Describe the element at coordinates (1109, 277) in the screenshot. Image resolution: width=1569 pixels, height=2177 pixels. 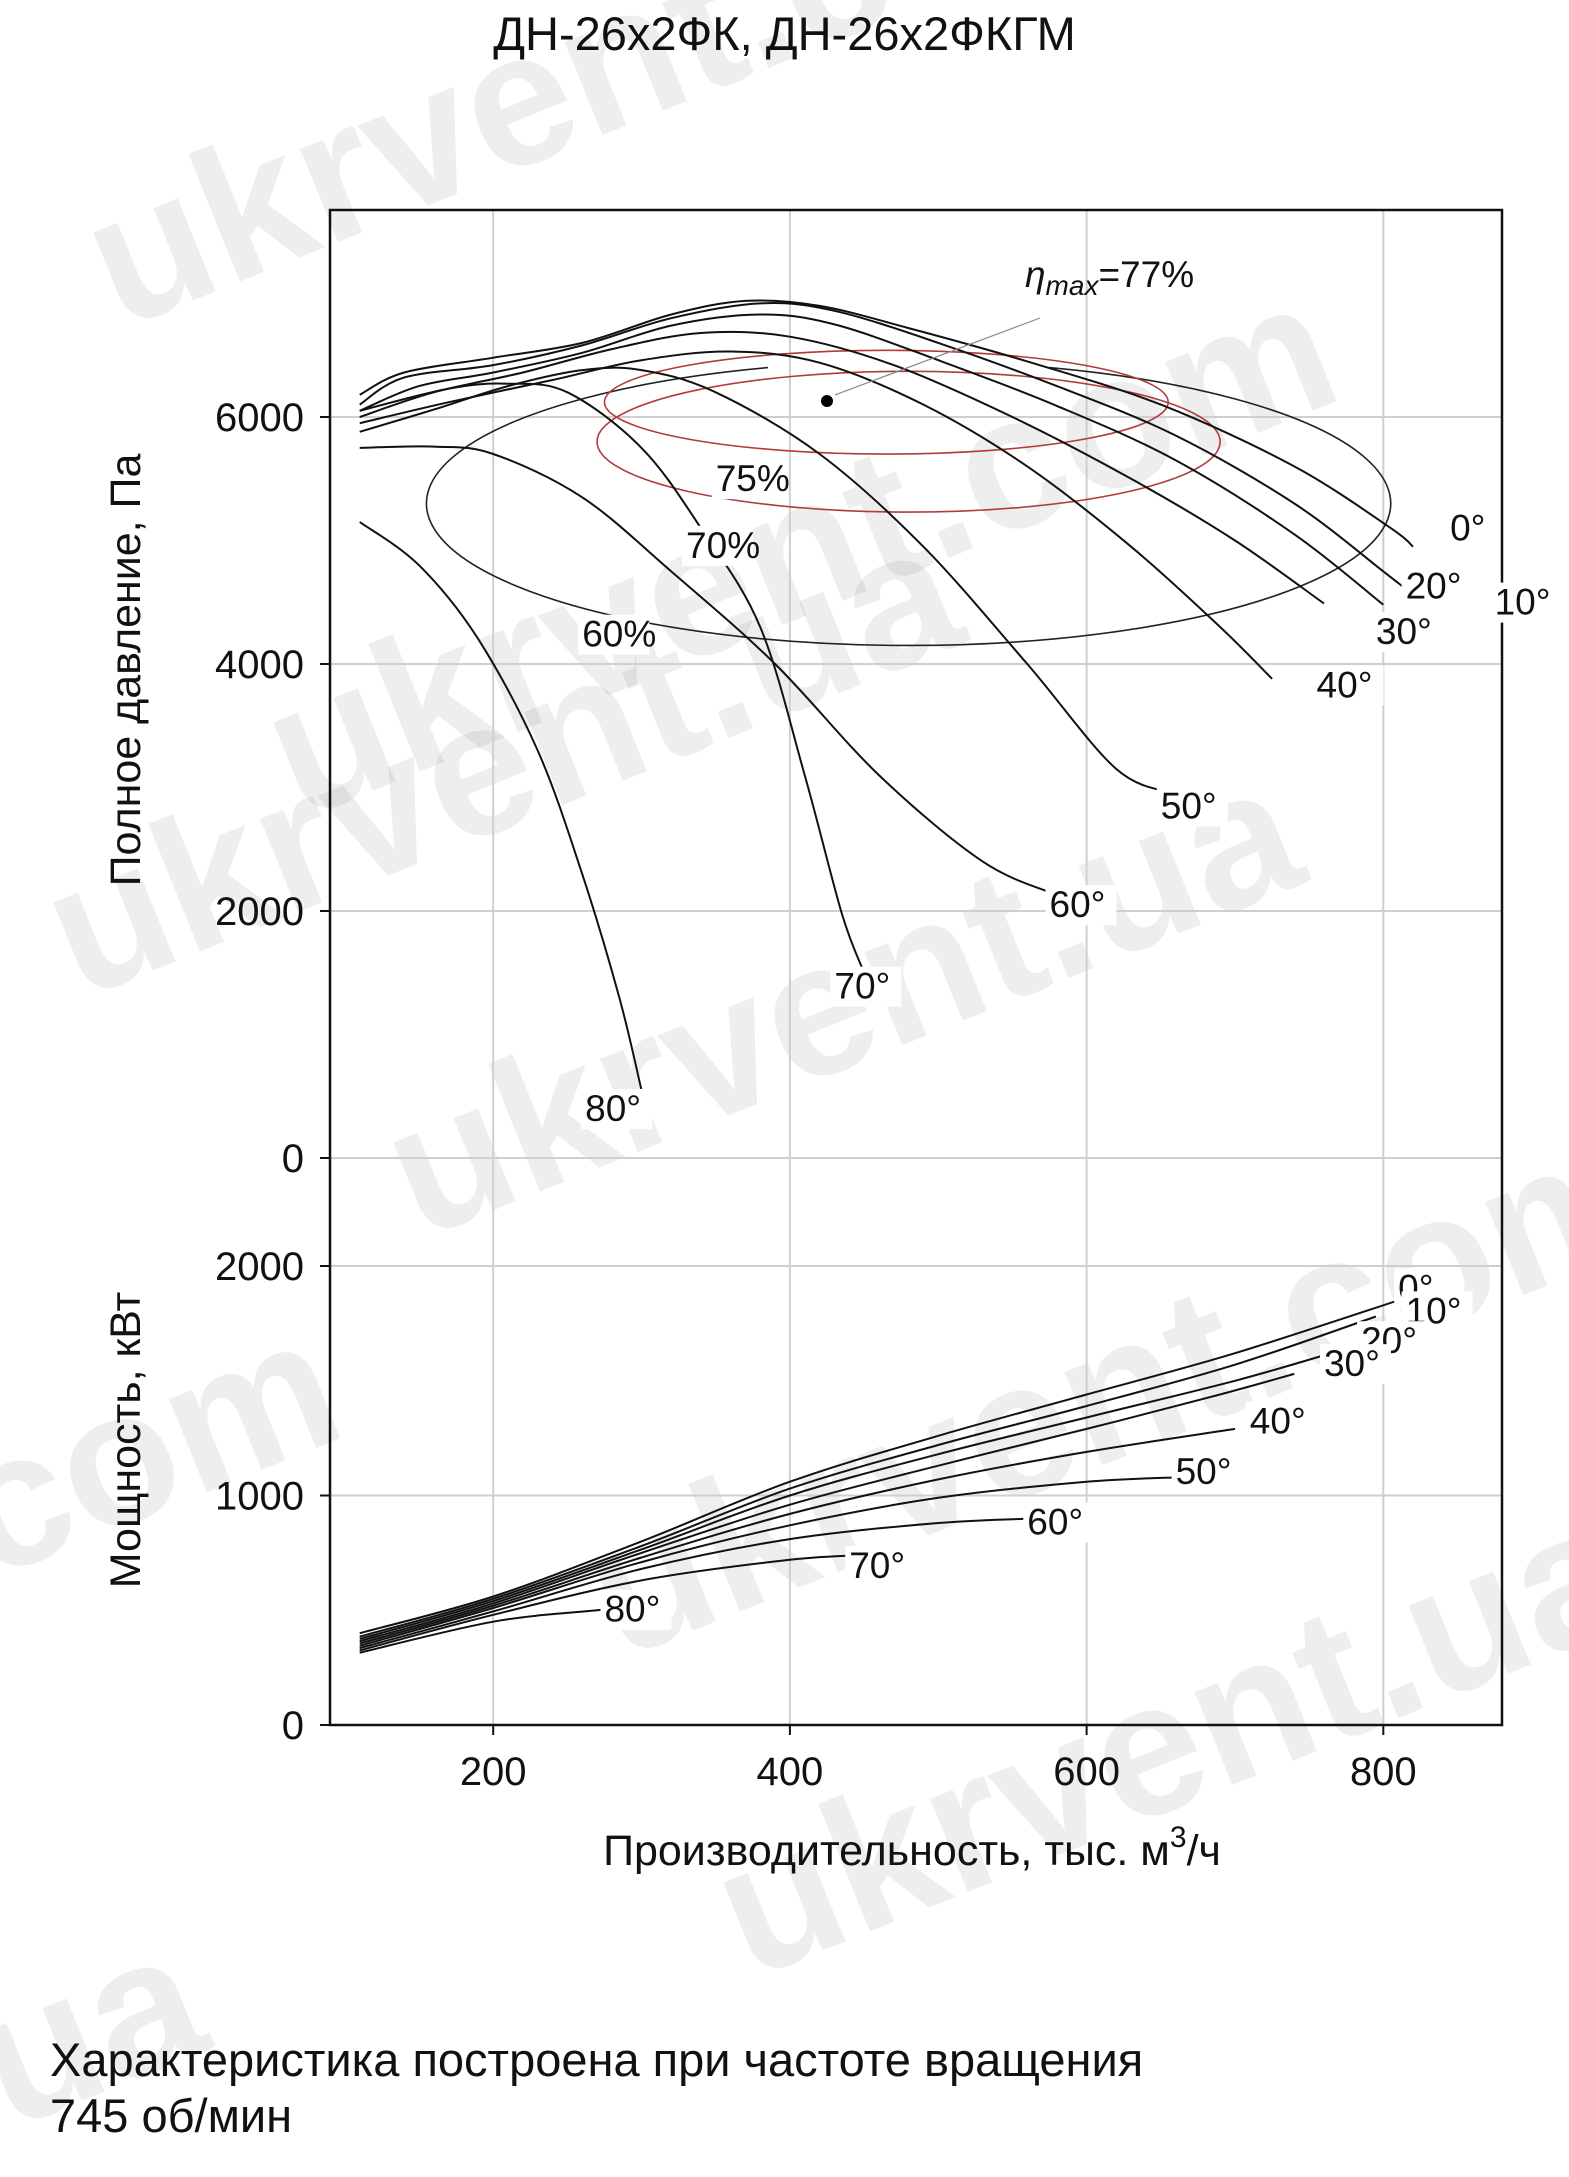
I see `eta-max-label: ηmax=77%` at that location.